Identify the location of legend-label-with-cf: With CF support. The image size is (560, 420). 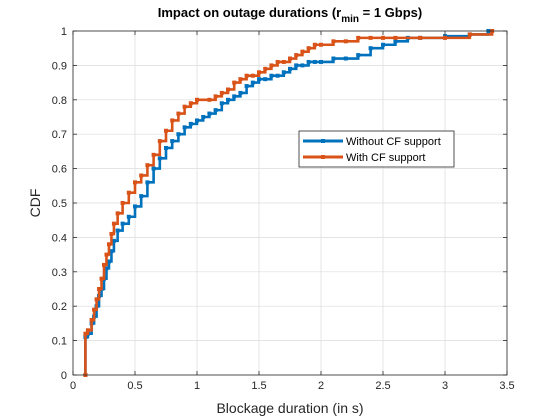
(385, 158).